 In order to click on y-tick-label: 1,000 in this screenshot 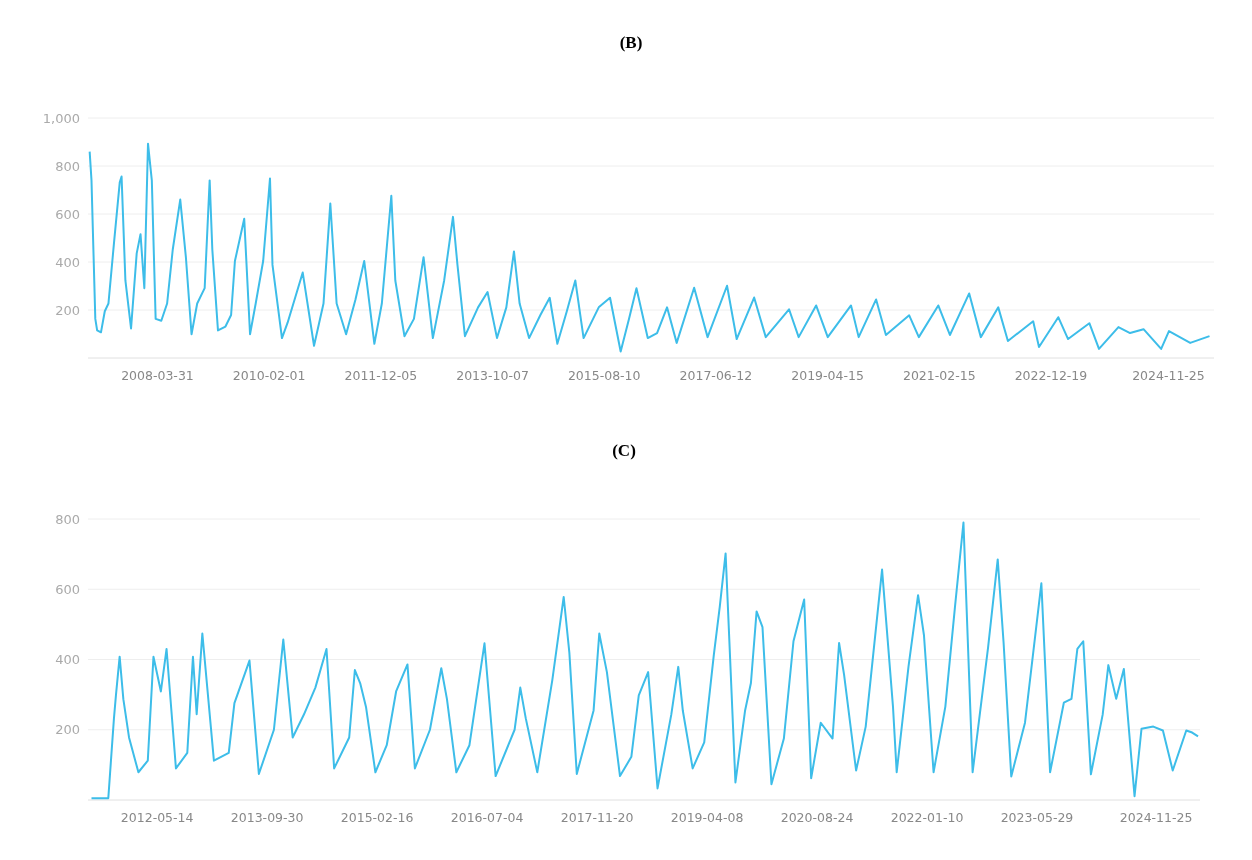, I will do `click(61, 118)`.